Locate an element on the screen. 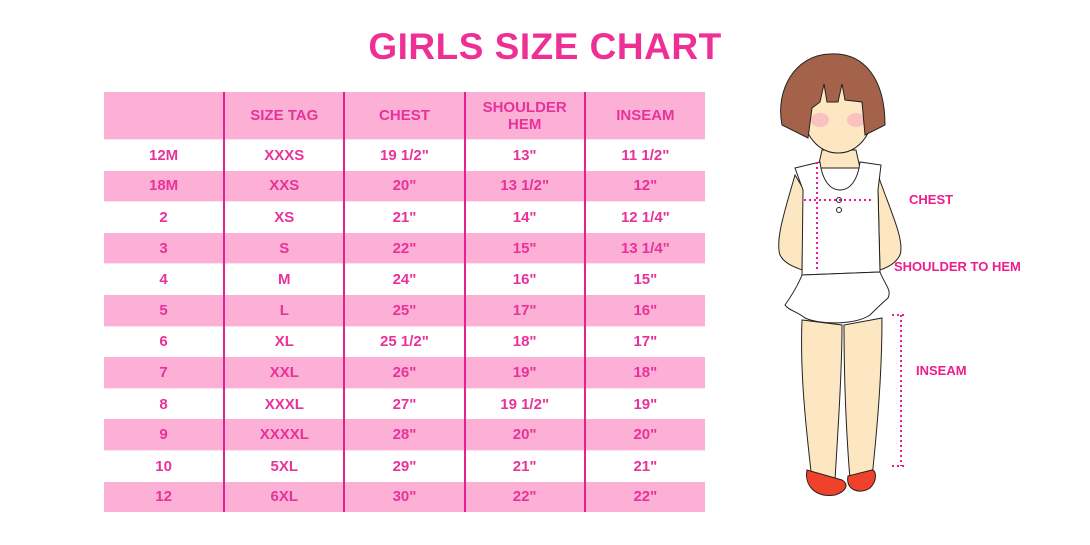  table-row: 6 XL 25 1/2" 18" 17" is located at coordinates (404, 341).